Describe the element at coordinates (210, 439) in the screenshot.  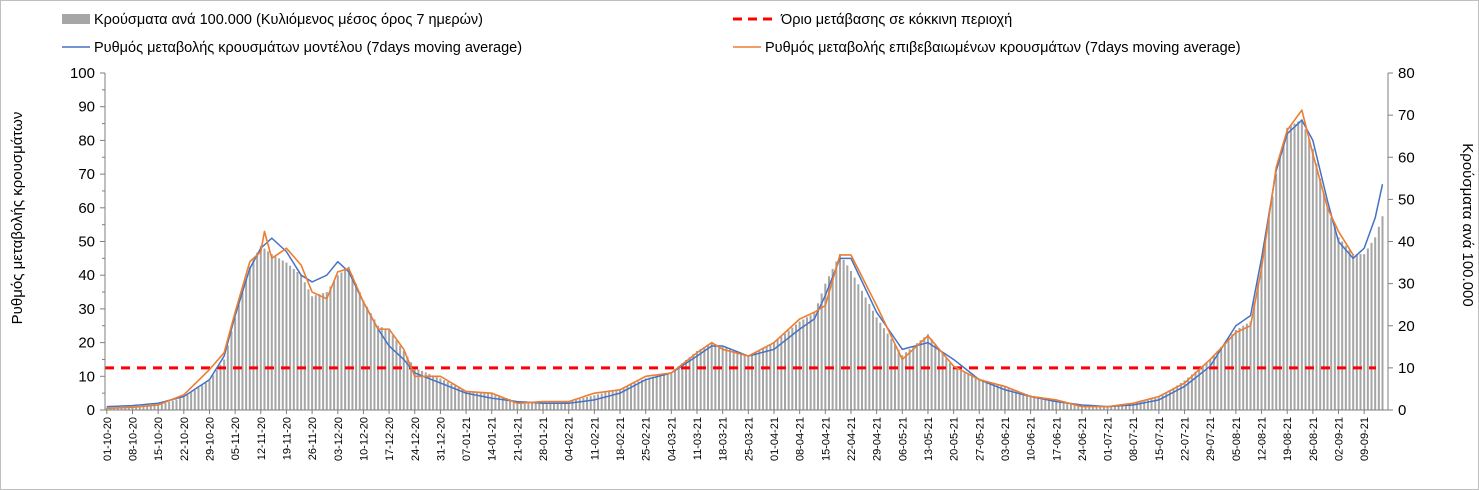
I see `x-tick-label: 29-10-20` at that location.